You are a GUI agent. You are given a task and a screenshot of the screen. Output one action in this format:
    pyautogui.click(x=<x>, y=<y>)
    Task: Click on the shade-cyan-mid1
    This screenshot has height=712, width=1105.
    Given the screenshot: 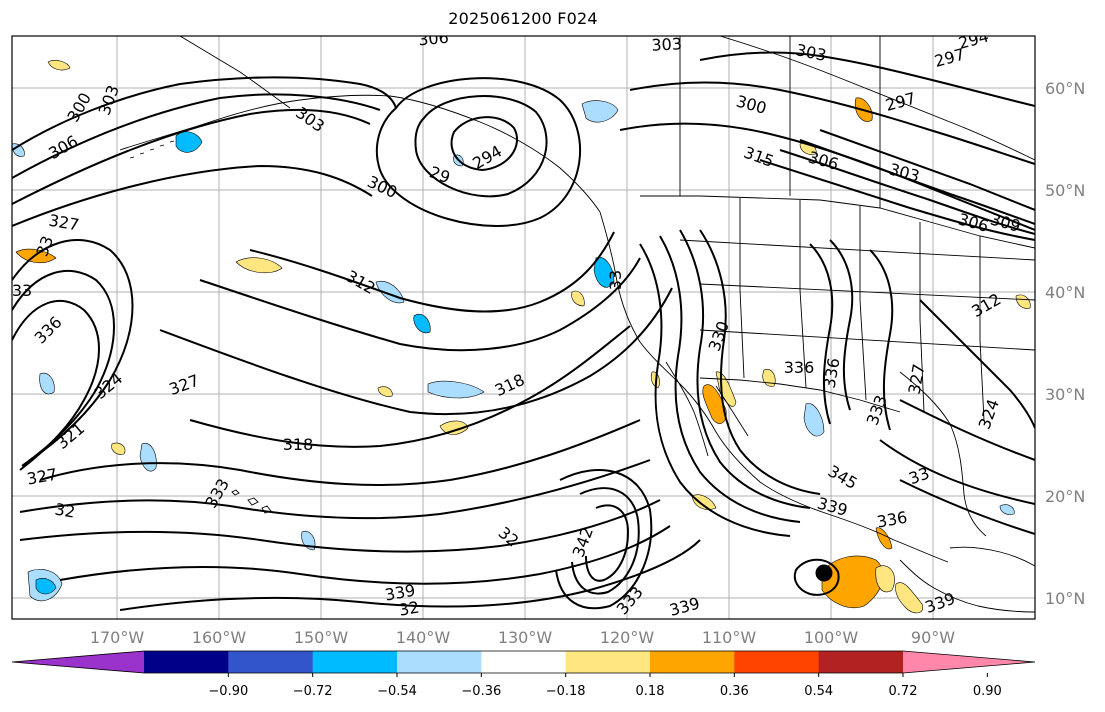 What is the action you would take?
    pyautogui.click(x=422, y=323)
    